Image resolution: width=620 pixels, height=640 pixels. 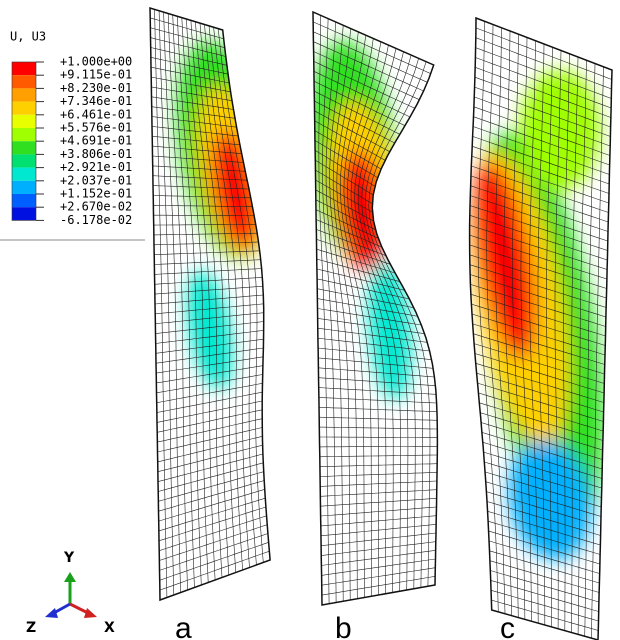 I want to click on x-arrowhead, so click(x=90, y=613).